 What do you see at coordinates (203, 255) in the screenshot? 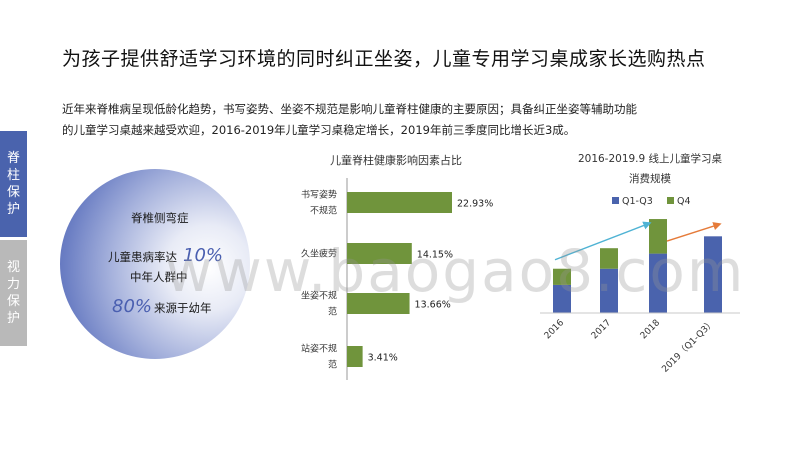
I see `child-rate-pct: 10%` at bounding box center [203, 255].